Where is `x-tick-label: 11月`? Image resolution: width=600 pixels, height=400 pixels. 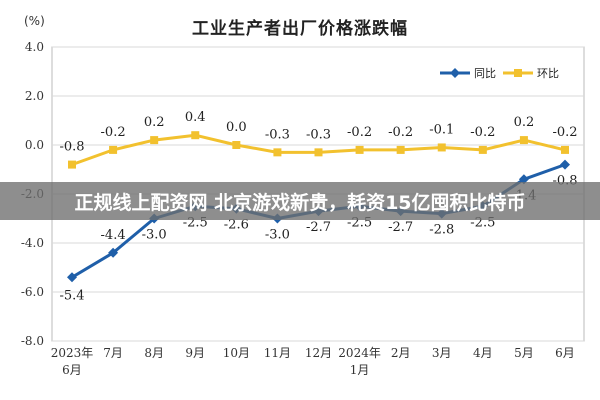 x-tick-label: 11月 is located at coordinates (277, 353).